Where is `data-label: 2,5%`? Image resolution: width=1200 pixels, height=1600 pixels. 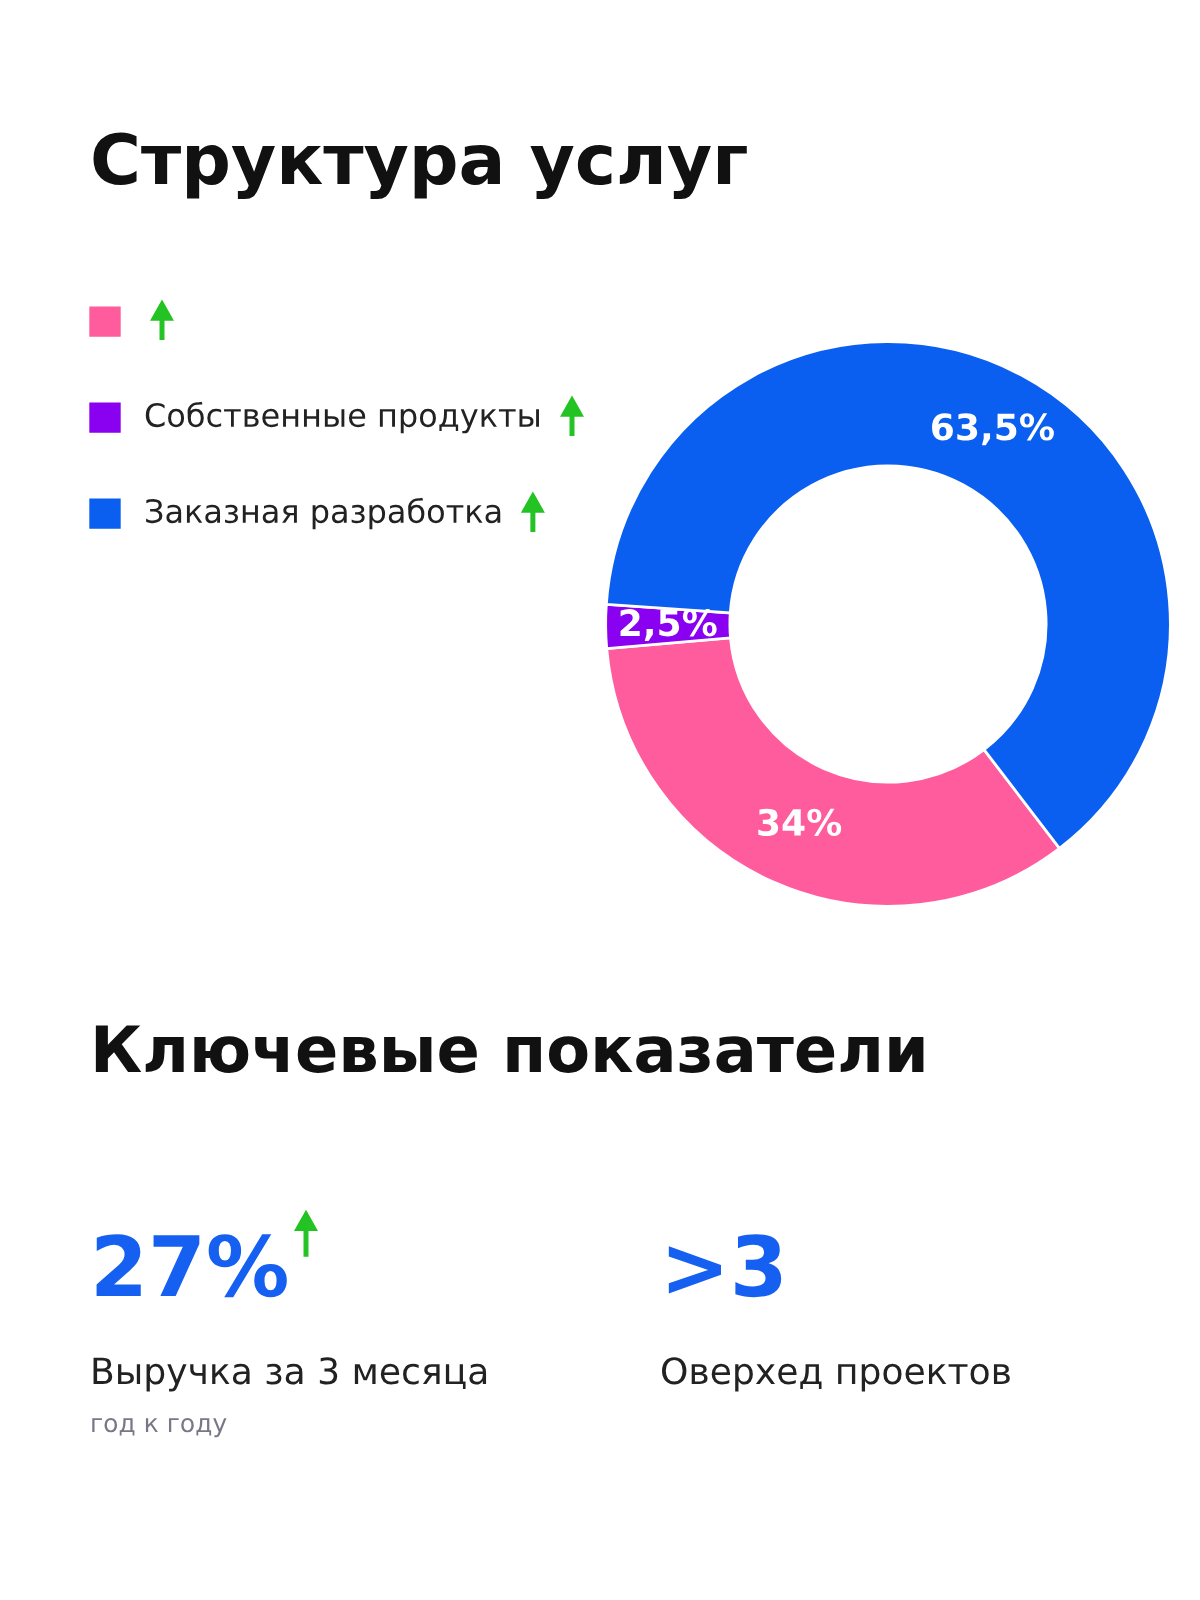 data-label: 2,5% is located at coordinates (668, 625).